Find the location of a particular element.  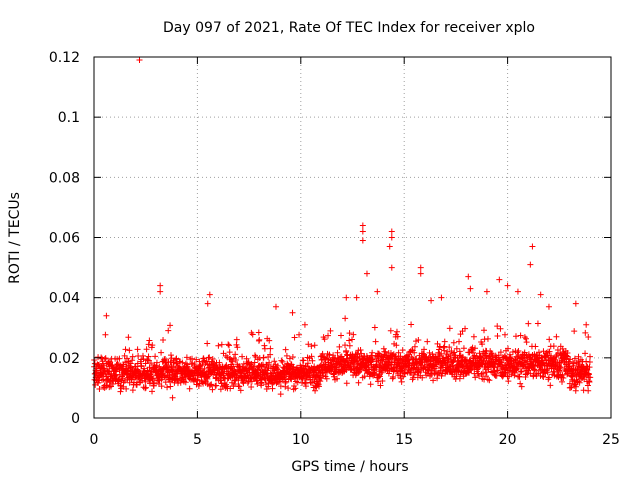

x-axis-label: GPS time / hours is located at coordinates (349, 467).